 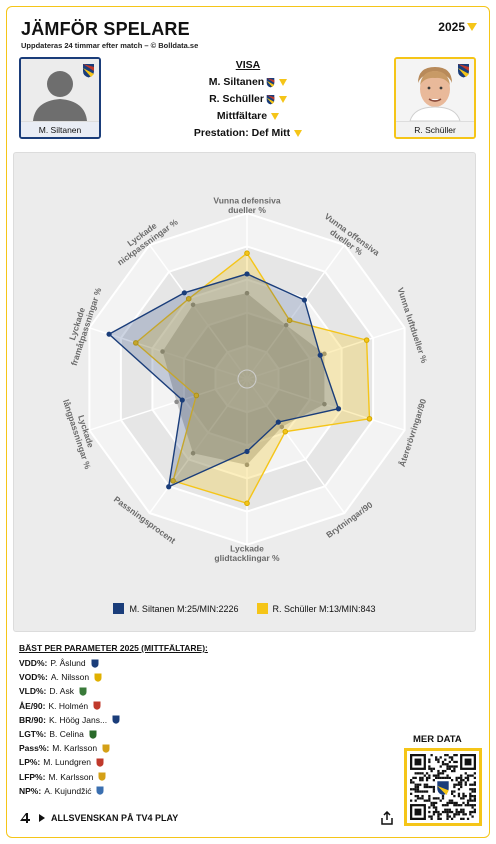 I want to click on qr-code-icon, so click(x=443, y=787).